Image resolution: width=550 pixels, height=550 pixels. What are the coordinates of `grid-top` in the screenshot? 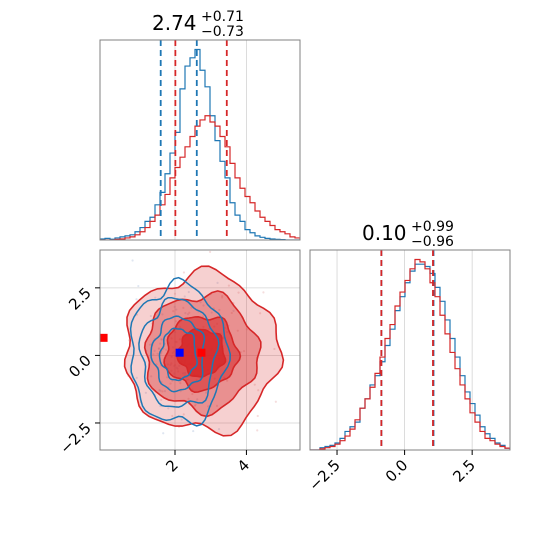 It's located at (210, 140).